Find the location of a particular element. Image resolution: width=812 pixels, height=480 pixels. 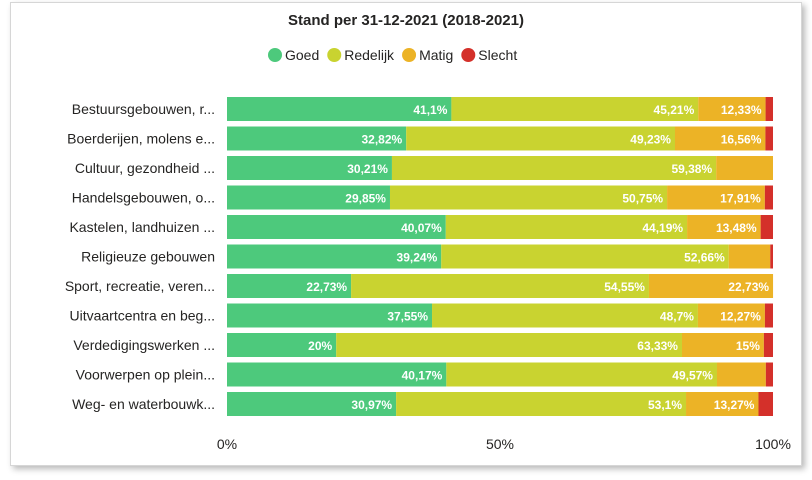

data-label-redelijk: 48,7% is located at coordinates (677, 317).